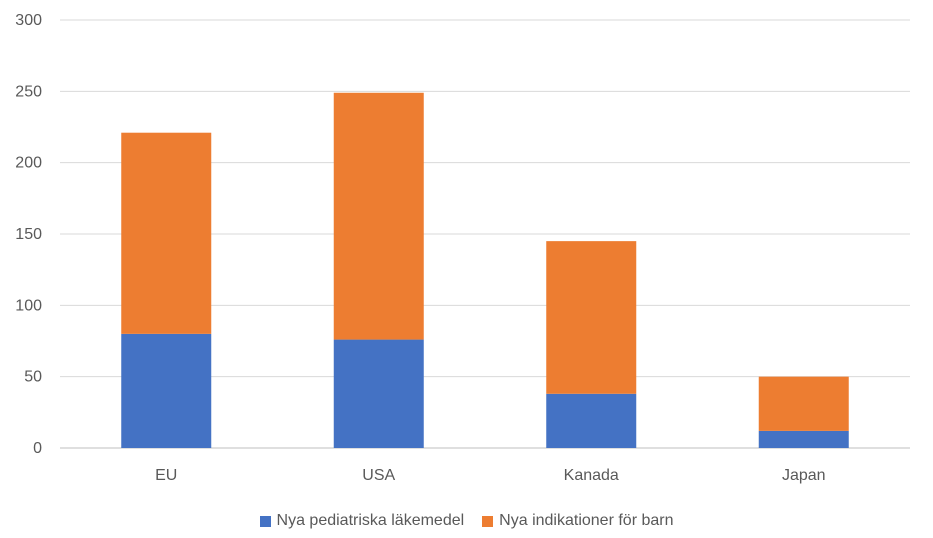  What do you see at coordinates (28, 91) in the screenshot?
I see `y-tick-label: 250` at bounding box center [28, 91].